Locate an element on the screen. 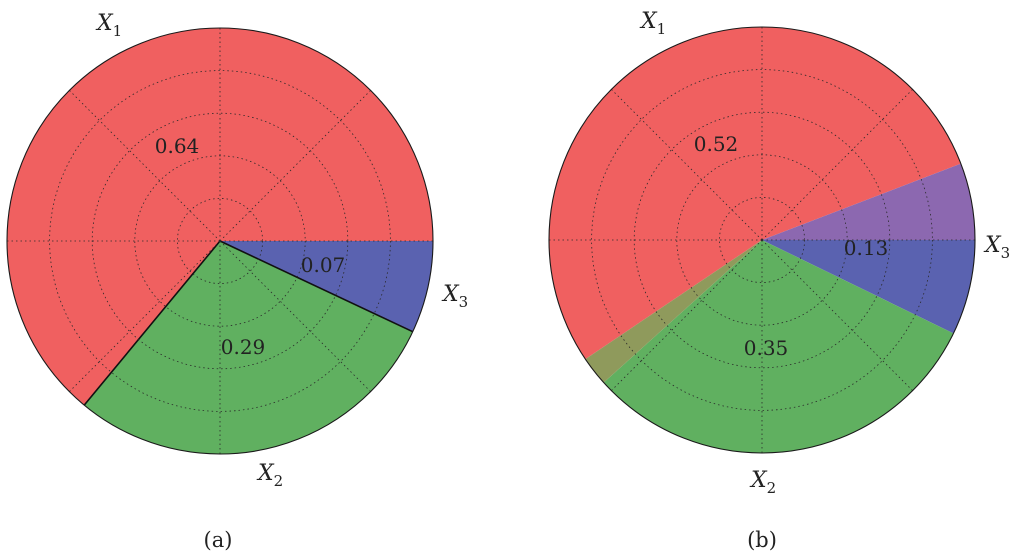 The height and width of the screenshot is (555, 1020). slice-value-x2: 0.35 is located at coordinates (766, 348).